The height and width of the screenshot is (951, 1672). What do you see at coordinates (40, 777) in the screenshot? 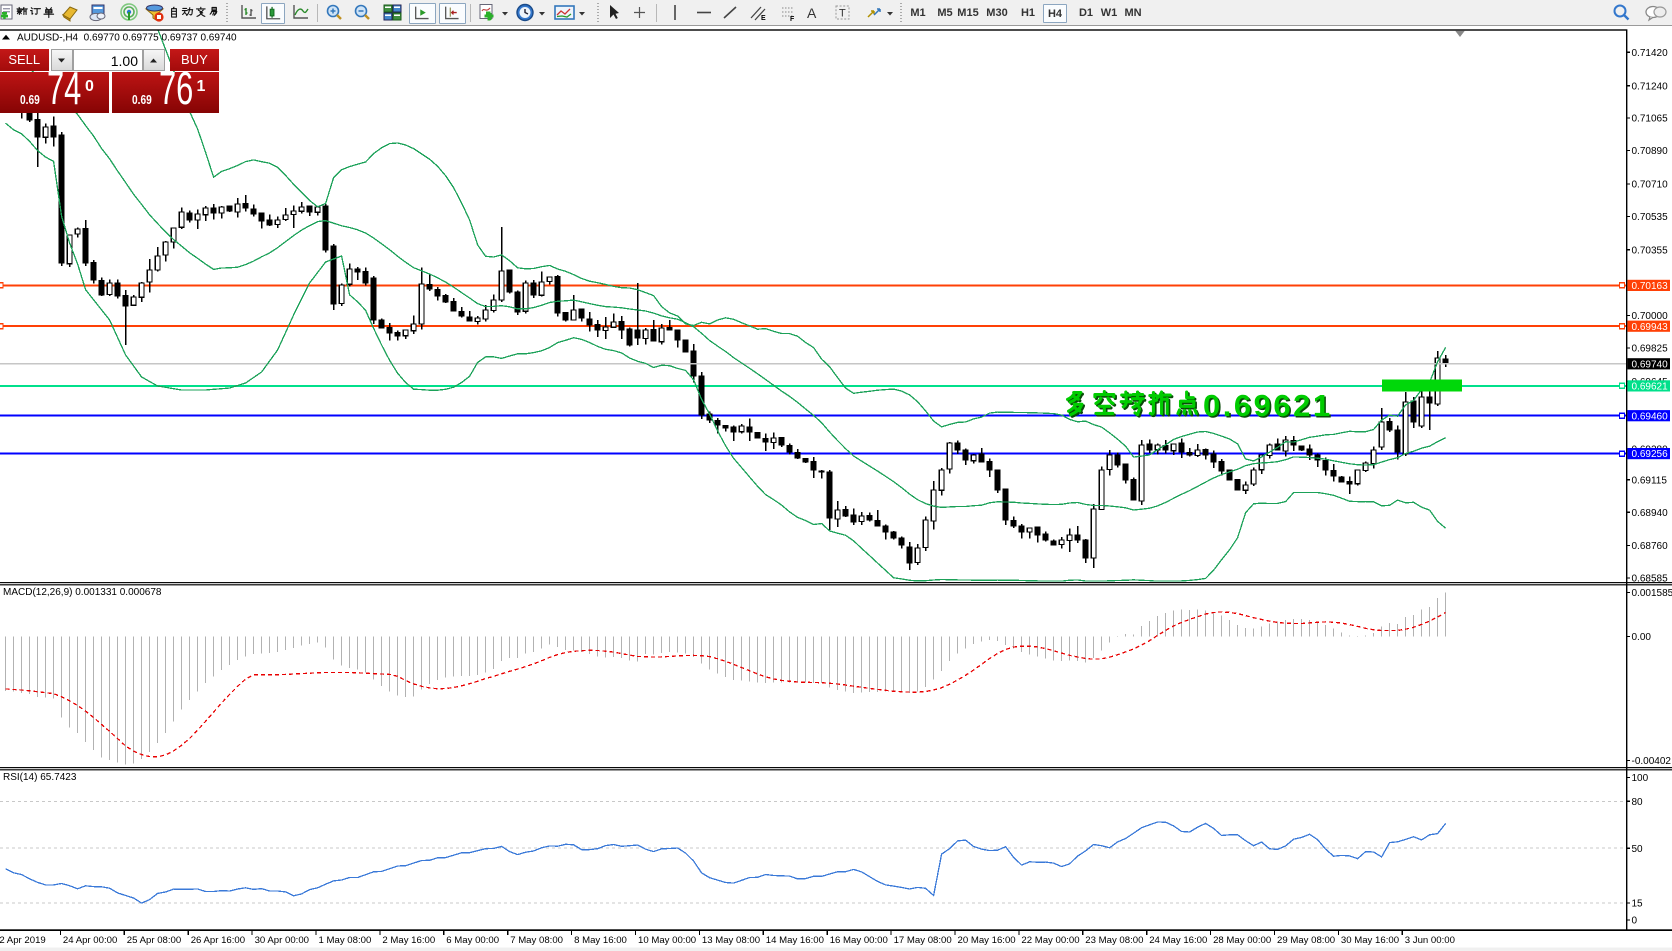
I see `svg-text: RSI(14) 65.7423` at bounding box center [40, 777].